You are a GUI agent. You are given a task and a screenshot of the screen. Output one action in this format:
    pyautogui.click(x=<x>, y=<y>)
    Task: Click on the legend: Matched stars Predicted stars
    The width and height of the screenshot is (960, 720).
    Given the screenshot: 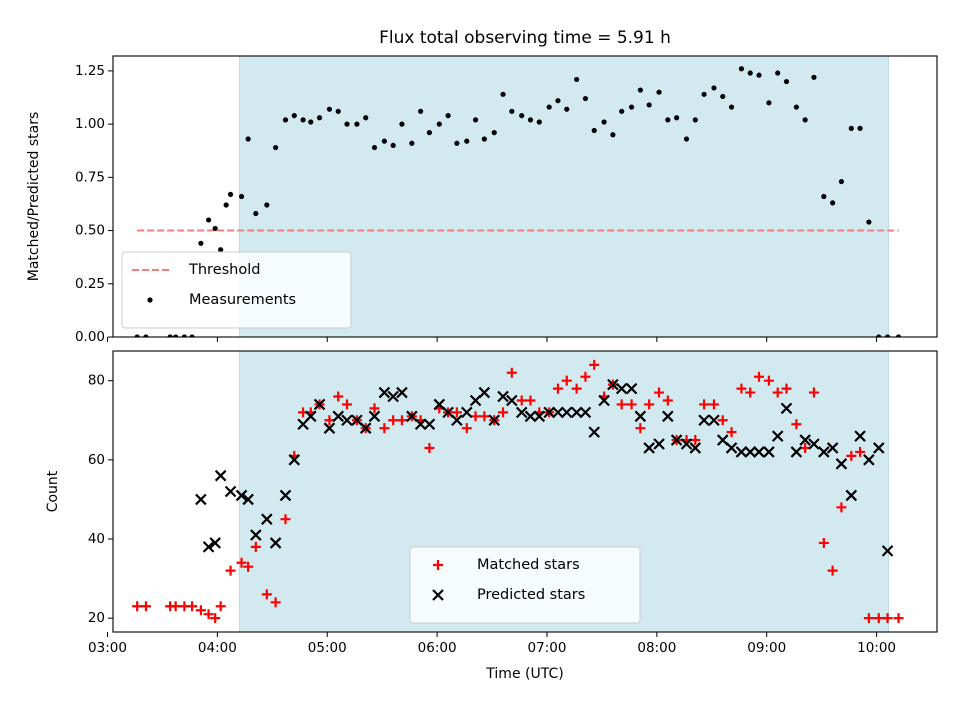 What is the action you would take?
    pyautogui.click(x=525, y=585)
    